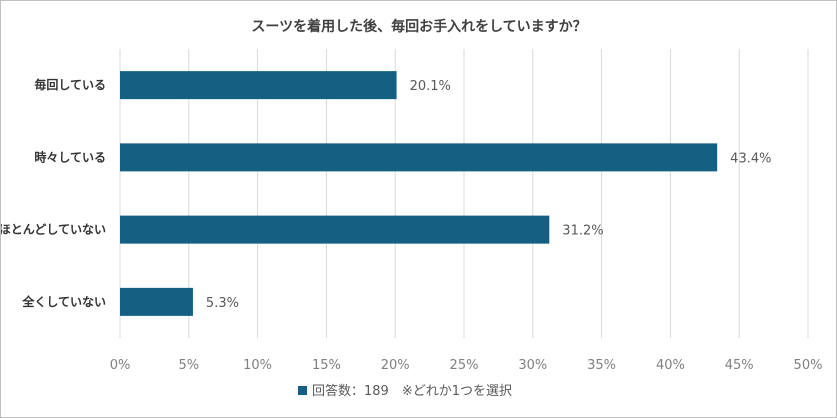 The width and height of the screenshot is (837, 418). I want to click on x-tick-label: 0%, so click(120, 365).